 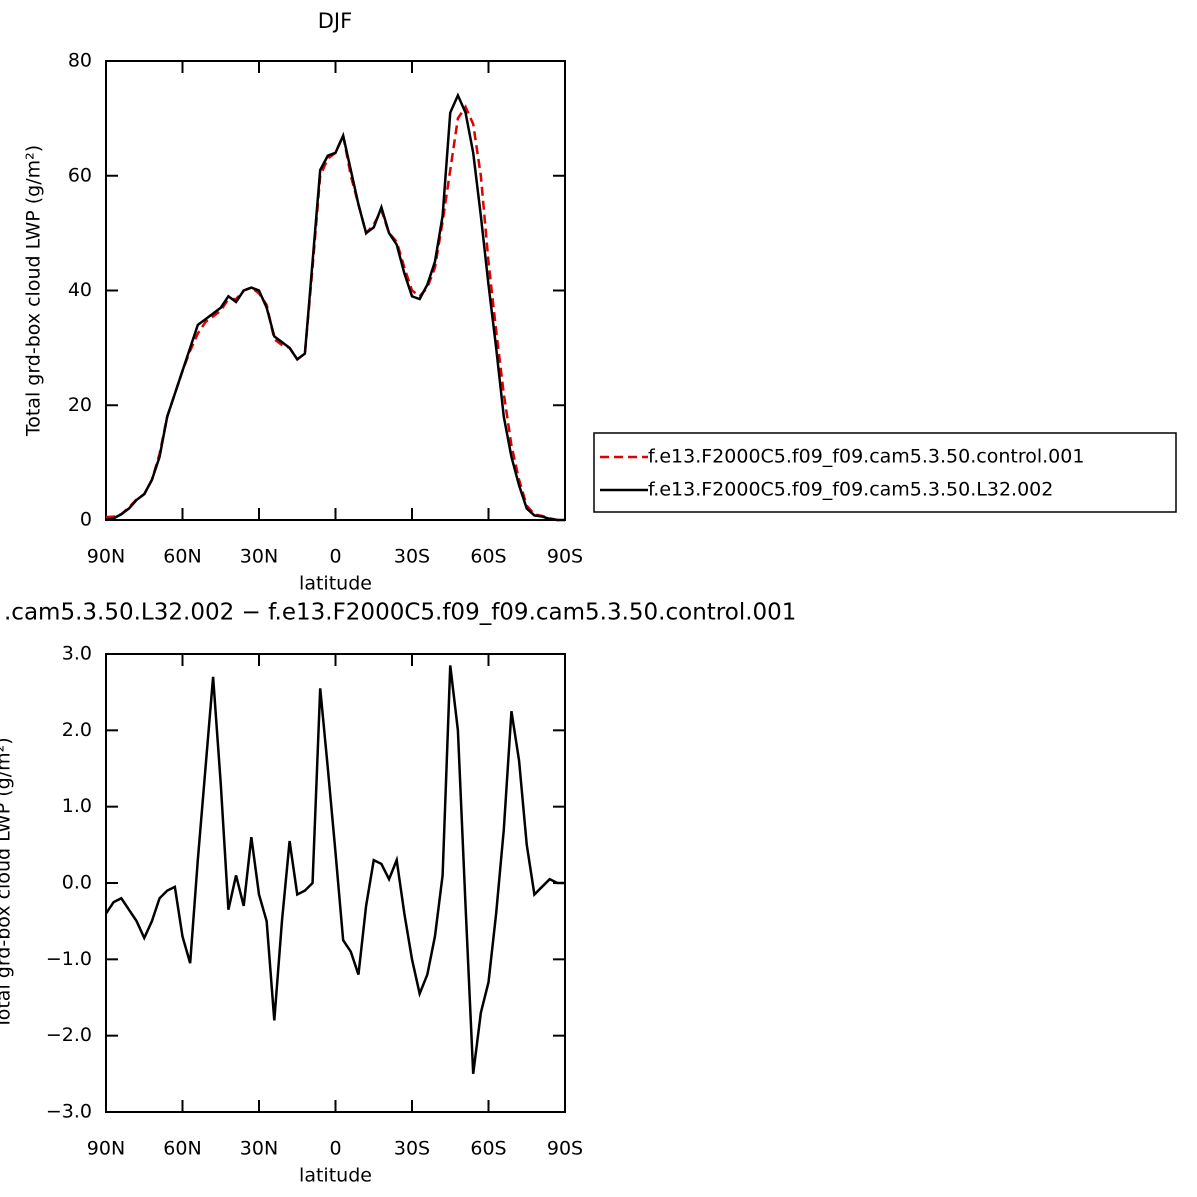 What do you see at coordinates (69, 959) in the screenshot?
I see `y-tick-label: −1.0` at bounding box center [69, 959].